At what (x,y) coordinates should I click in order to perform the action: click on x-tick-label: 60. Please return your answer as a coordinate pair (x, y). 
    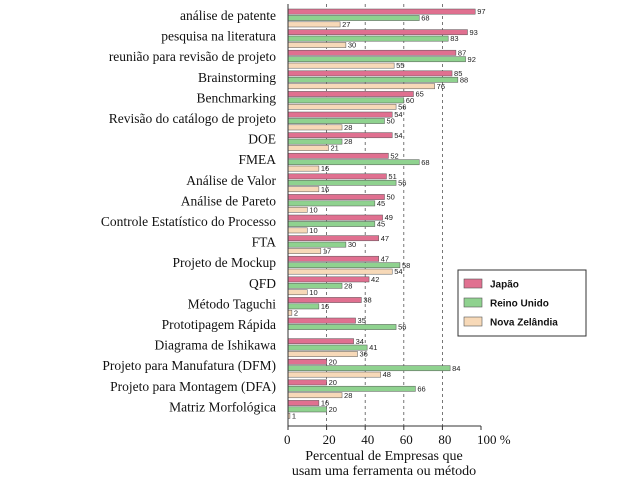
    Looking at the image, I should click on (406, 439).